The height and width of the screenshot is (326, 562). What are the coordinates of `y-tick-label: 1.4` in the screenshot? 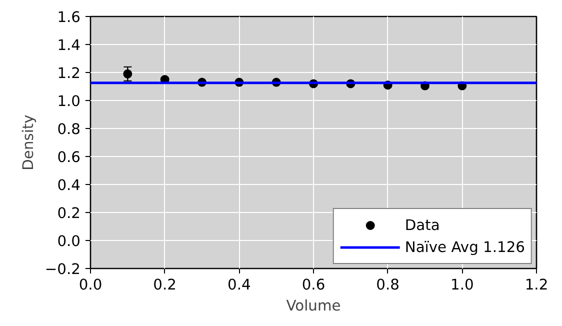 It's located at (69, 45).